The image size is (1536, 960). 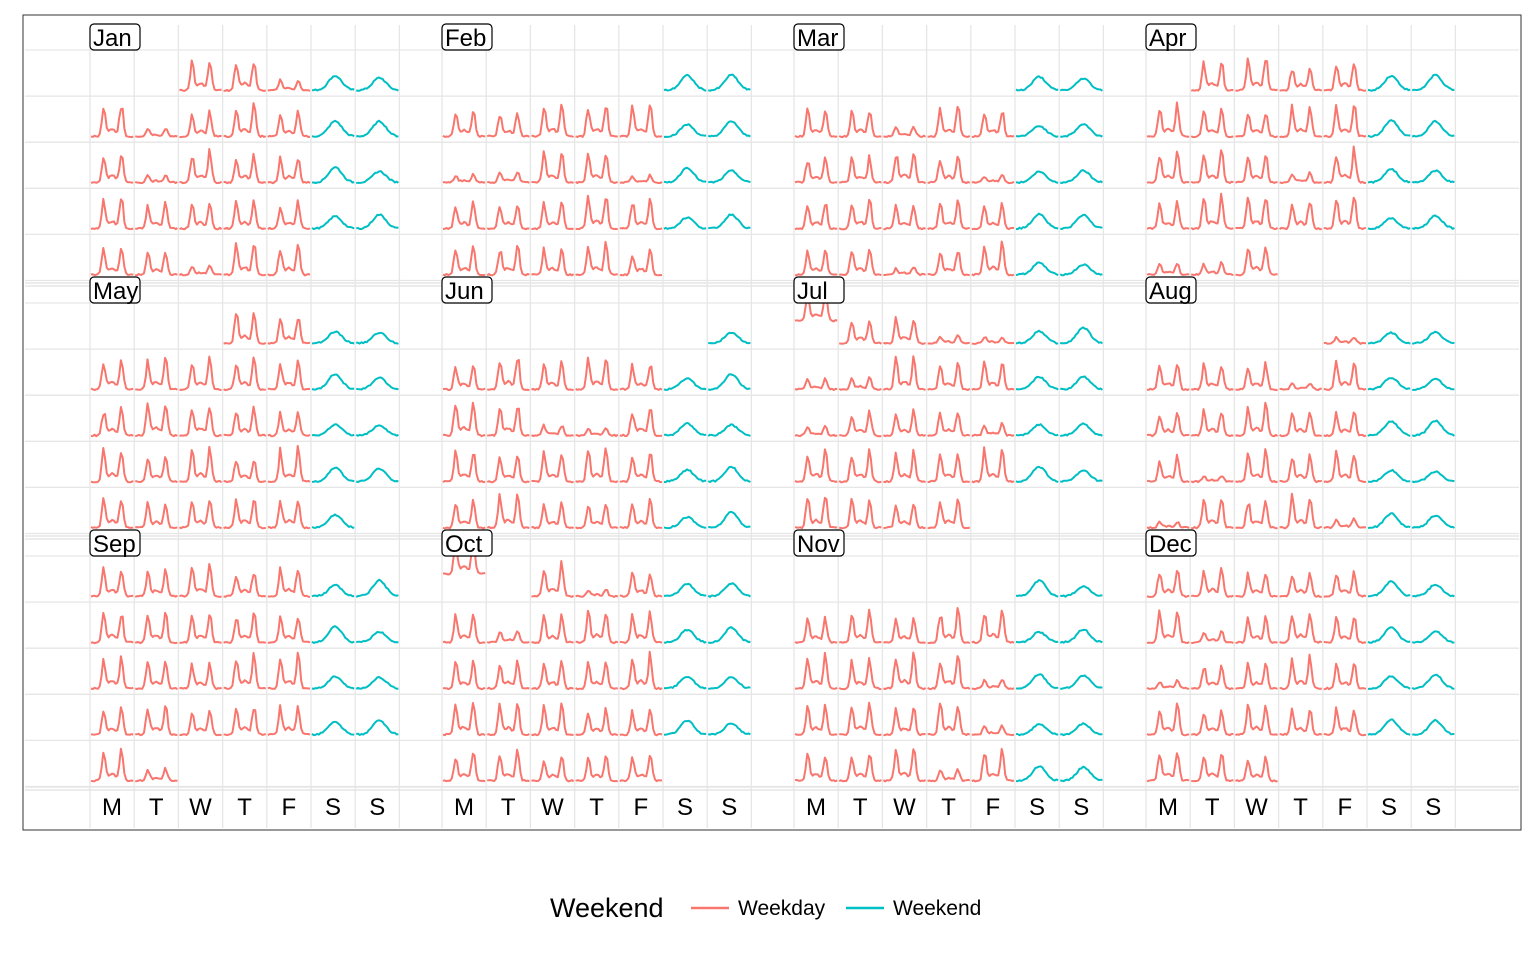 I want to click on legend: Weekend Weekday Weekend, so click(x=765, y=908).